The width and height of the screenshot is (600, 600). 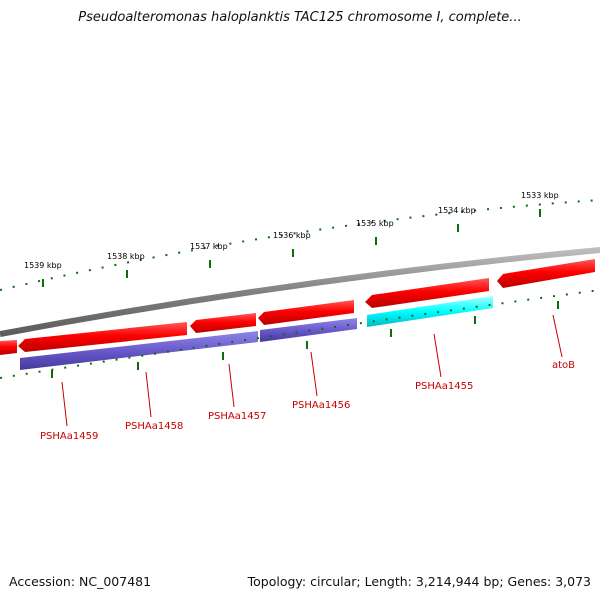 I want to click on gene-label-pshaa1455: PSHAa1455, so click(x=444, y=386).